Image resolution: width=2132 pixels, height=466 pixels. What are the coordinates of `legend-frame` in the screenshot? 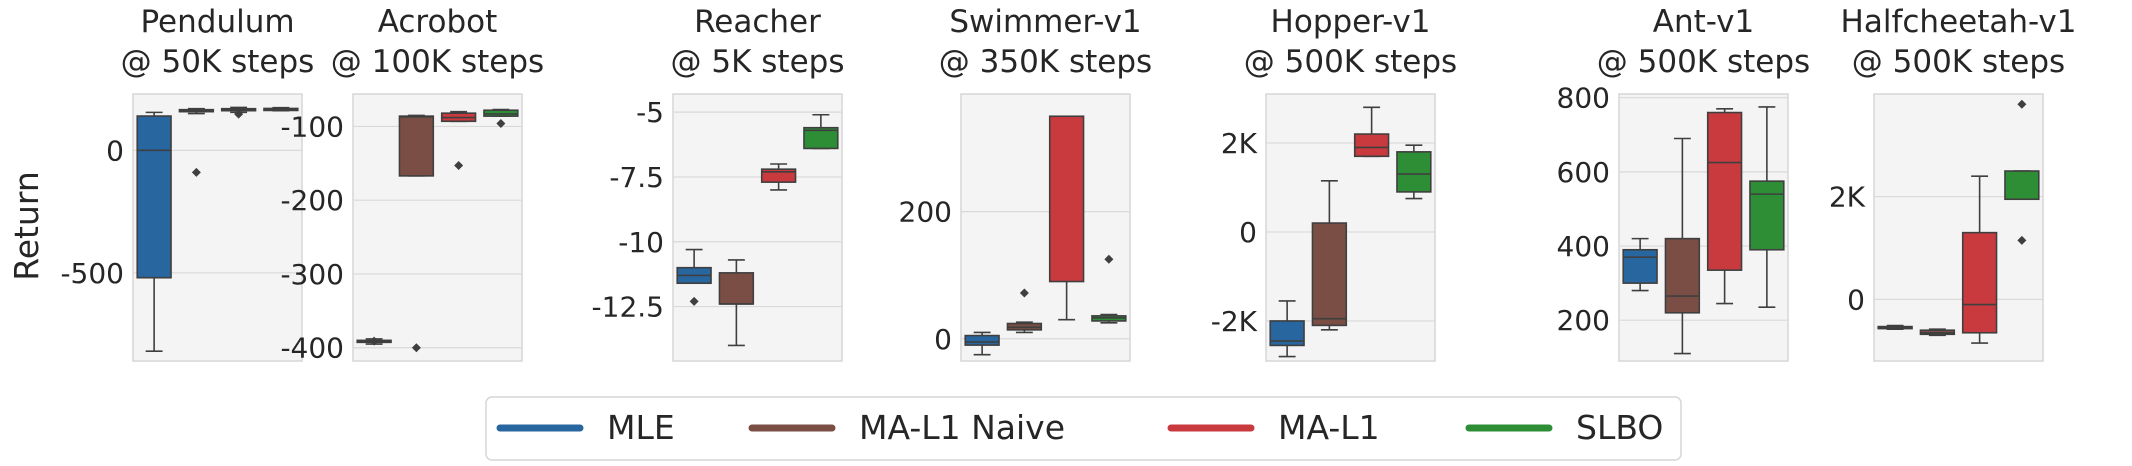 It's located at (1083, 428).